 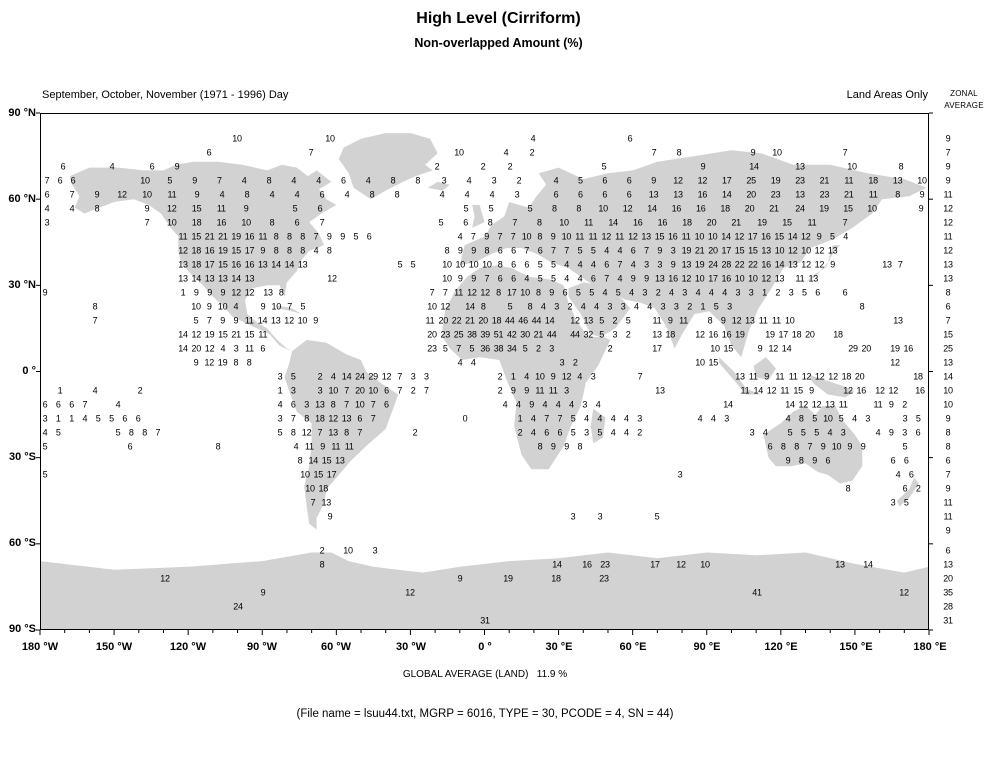 I want to click on latitude-tick-label: 60 °N, so click(x=22, y=199).